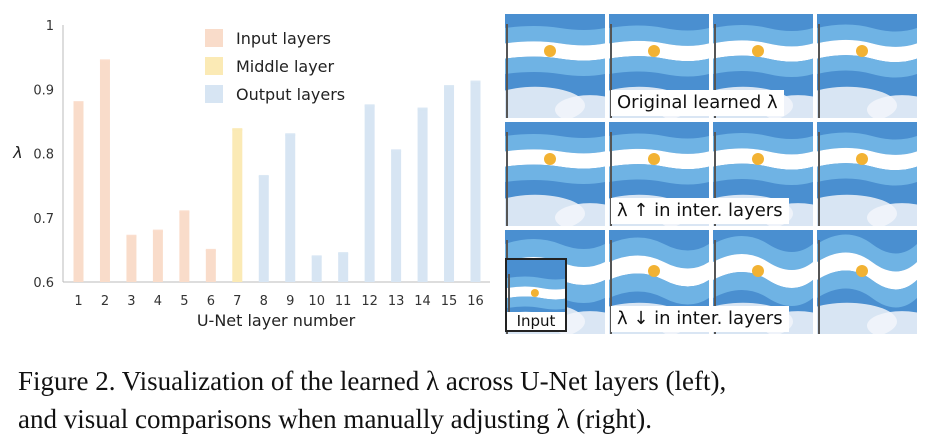  Describe the element at coordinates (43, 283) in the screenshot. I see `y-tick-label: 0.6` at that location.